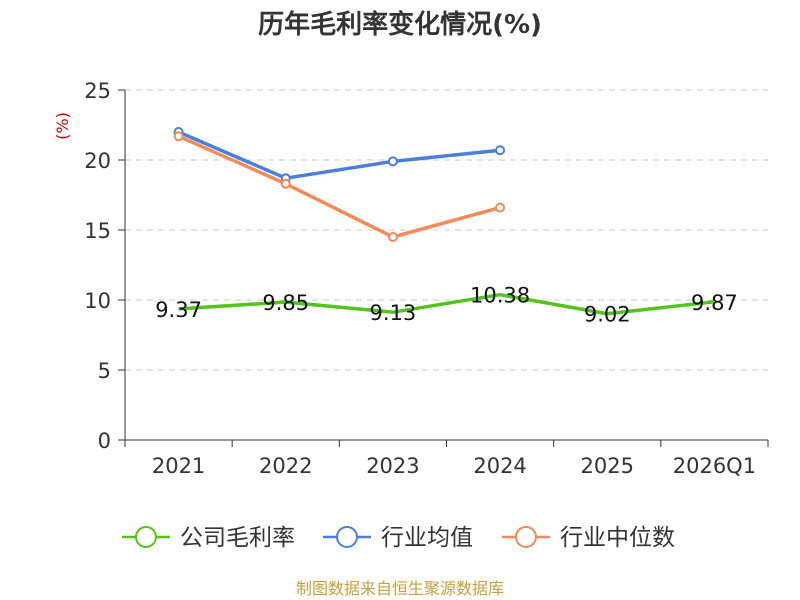 The width and height of the screenshot is (800, 600). I want to click on data-label: 9.87, so click(714, 303).